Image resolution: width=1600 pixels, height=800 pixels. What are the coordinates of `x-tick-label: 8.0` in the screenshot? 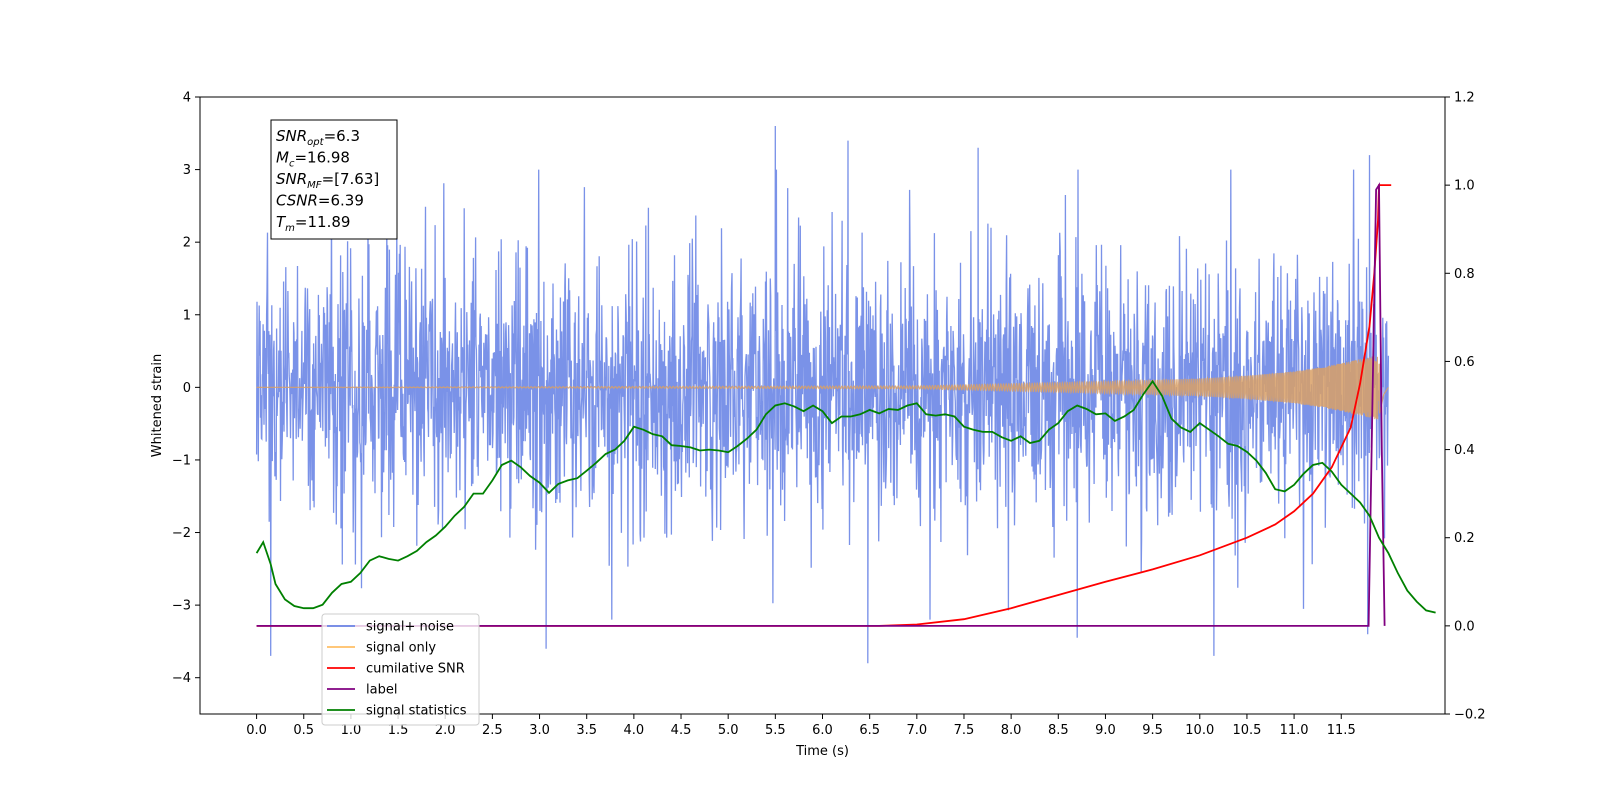 It's located at (1011, 730).